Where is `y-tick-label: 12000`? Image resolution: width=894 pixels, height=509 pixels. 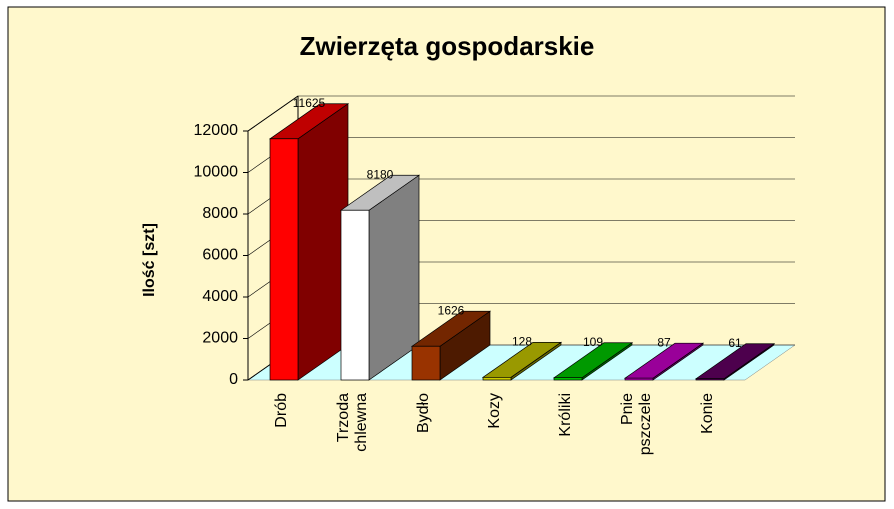
y-tick-label: 12000 is located at coordinates (216, 130).